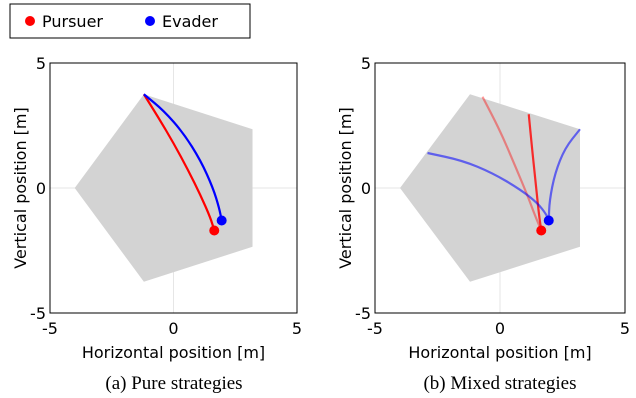  I want to click on panel-caption: (b) Mixed strategies, so click(499, 383).